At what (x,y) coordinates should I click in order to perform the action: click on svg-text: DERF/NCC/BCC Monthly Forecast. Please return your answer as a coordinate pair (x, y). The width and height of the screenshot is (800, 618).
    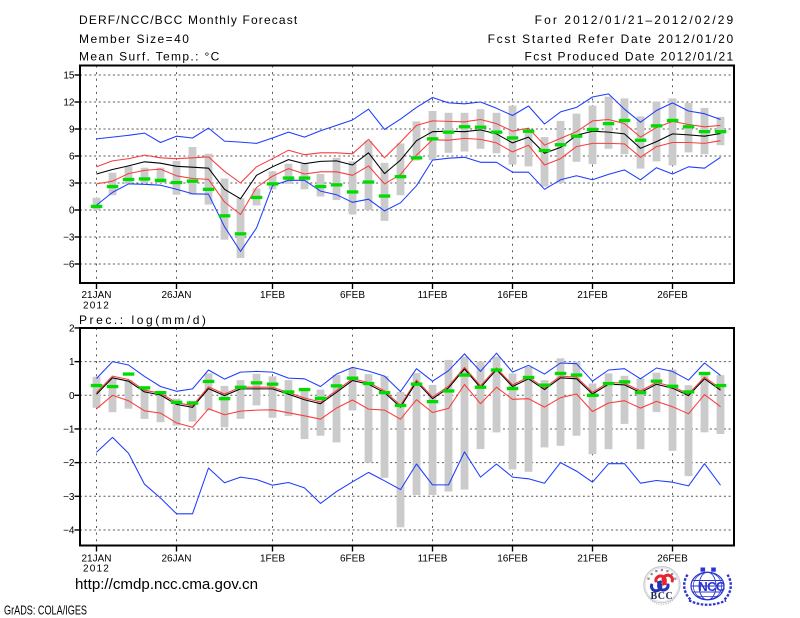
    Looking at the image, I should click on (188, 20).